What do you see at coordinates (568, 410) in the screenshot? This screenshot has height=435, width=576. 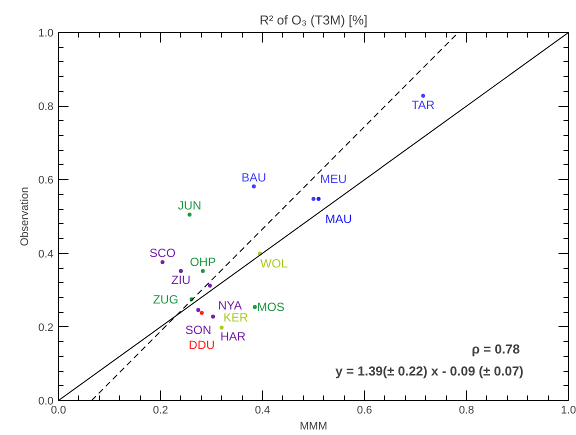 I see `x-tick-label: 1.0` at bounding box center [568, 410].